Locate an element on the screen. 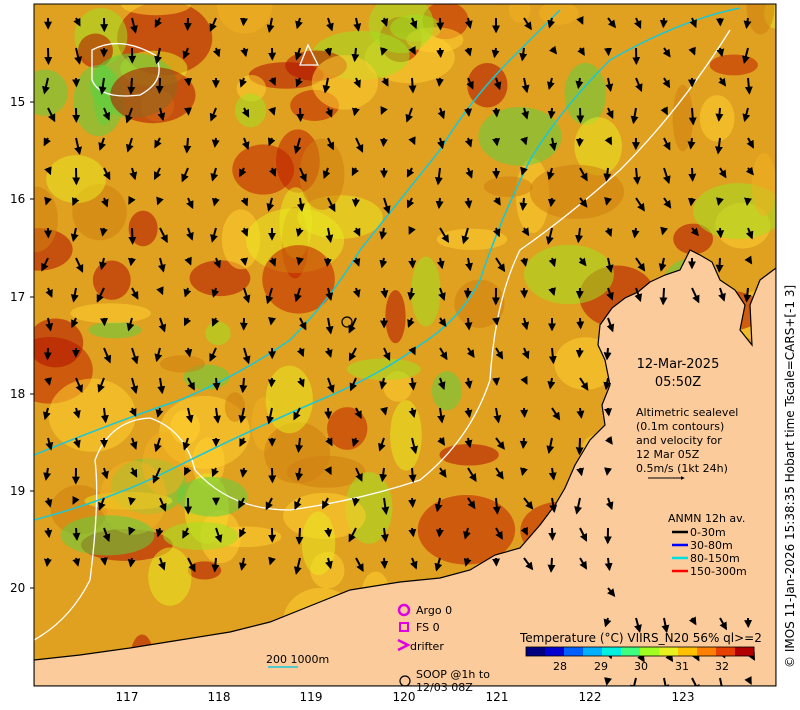  argo-label: Argo 0 is located at coordinates (434, 610).